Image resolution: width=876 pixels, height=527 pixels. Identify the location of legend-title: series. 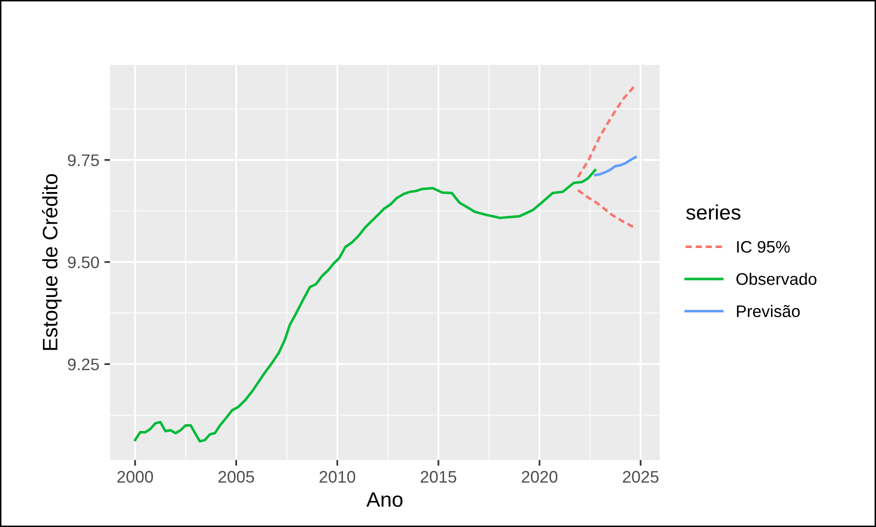
(713, 212).